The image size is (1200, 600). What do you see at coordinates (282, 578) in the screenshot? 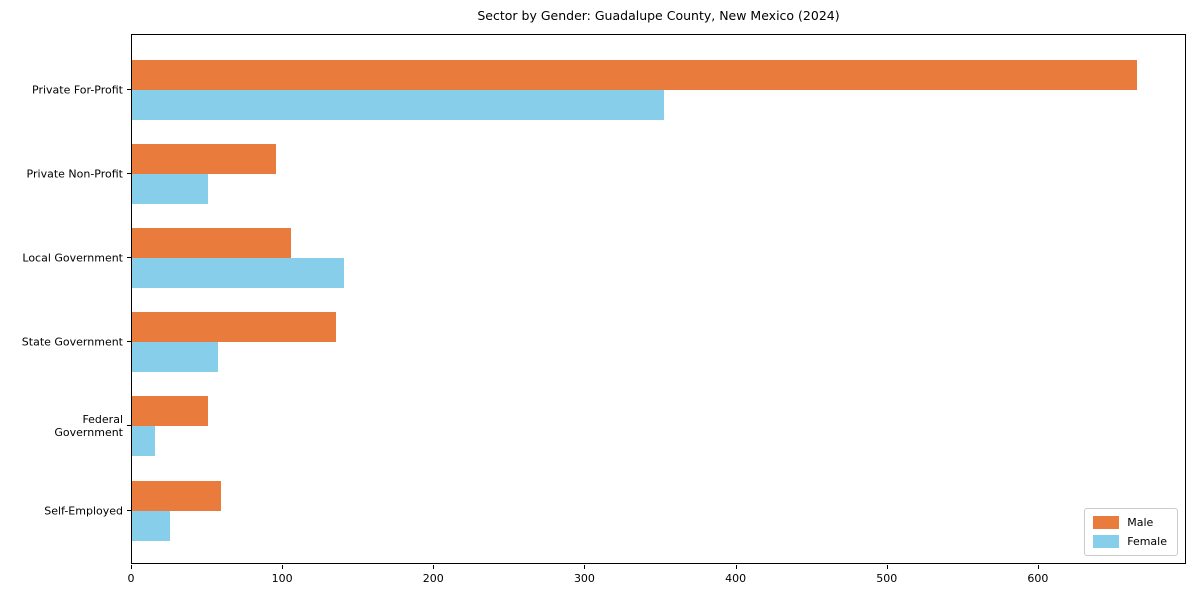
I see `x-tick-label-100: 100` at bounding box center [282, 578].